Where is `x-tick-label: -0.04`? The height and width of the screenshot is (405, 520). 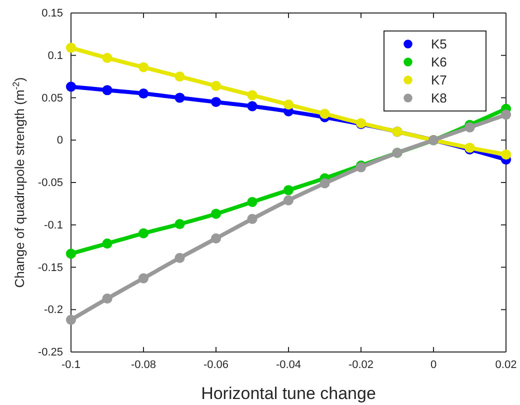 x-tick-label: -0.04 is located at coordinates (289, 364).